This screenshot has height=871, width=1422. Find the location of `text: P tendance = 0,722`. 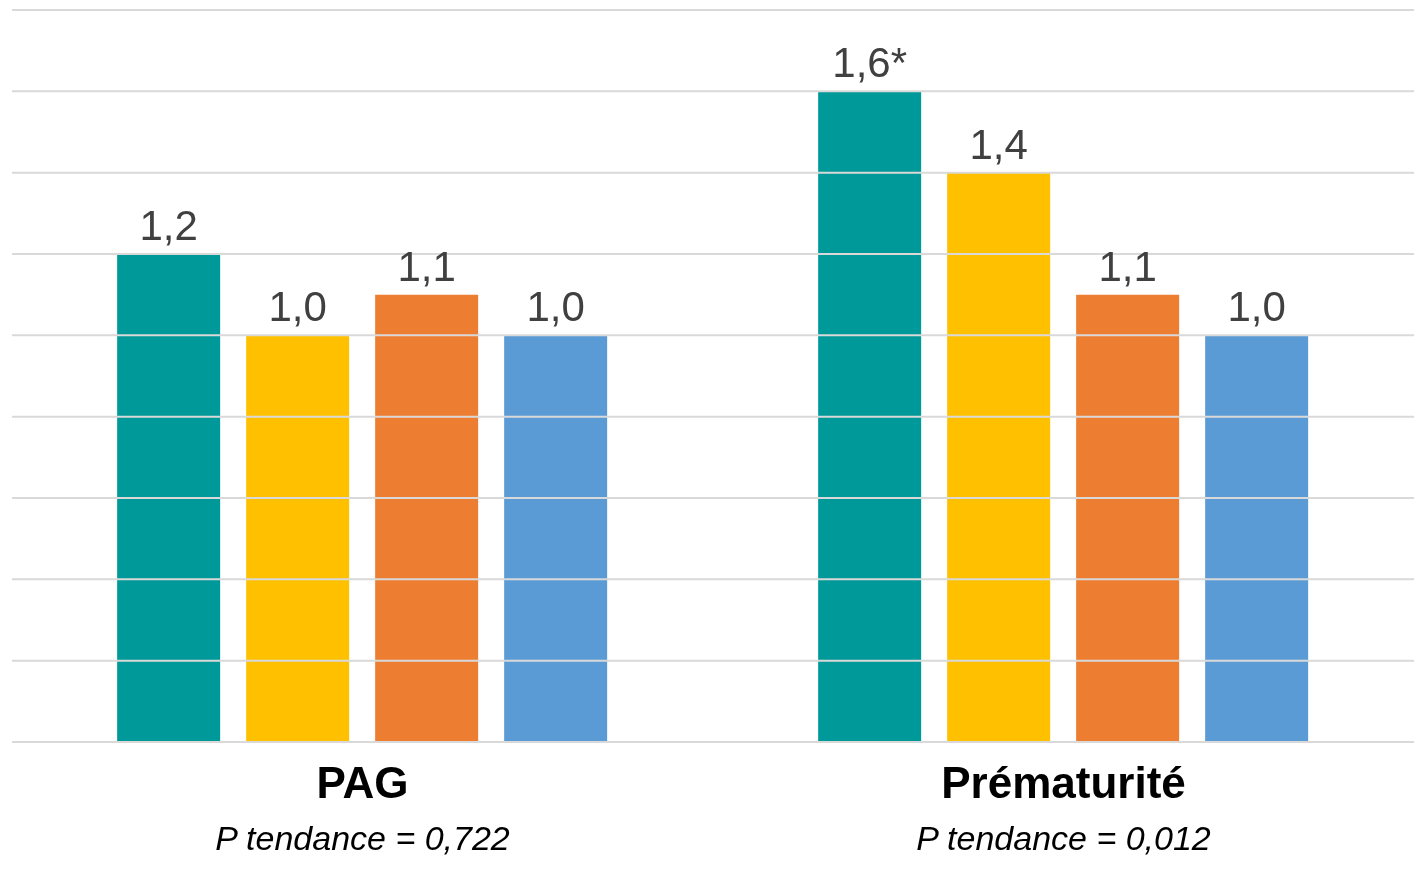

text: P tendance = 0,722 is located at coordinates (362, 838).